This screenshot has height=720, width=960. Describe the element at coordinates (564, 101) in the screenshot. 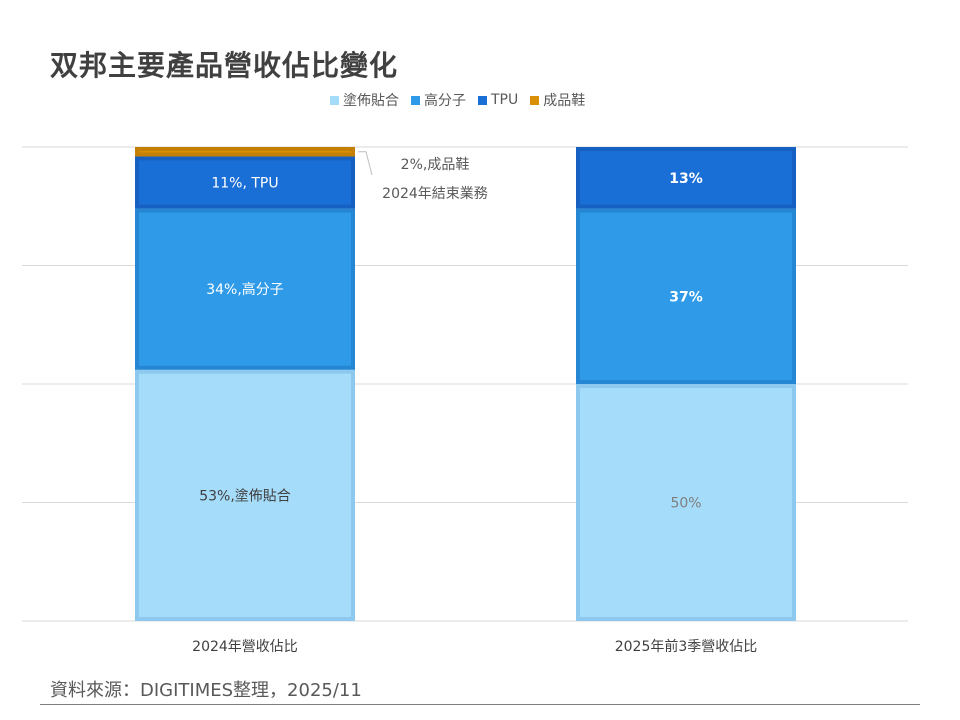

I see `legend-label-shoes: 成品鞋` at that location.